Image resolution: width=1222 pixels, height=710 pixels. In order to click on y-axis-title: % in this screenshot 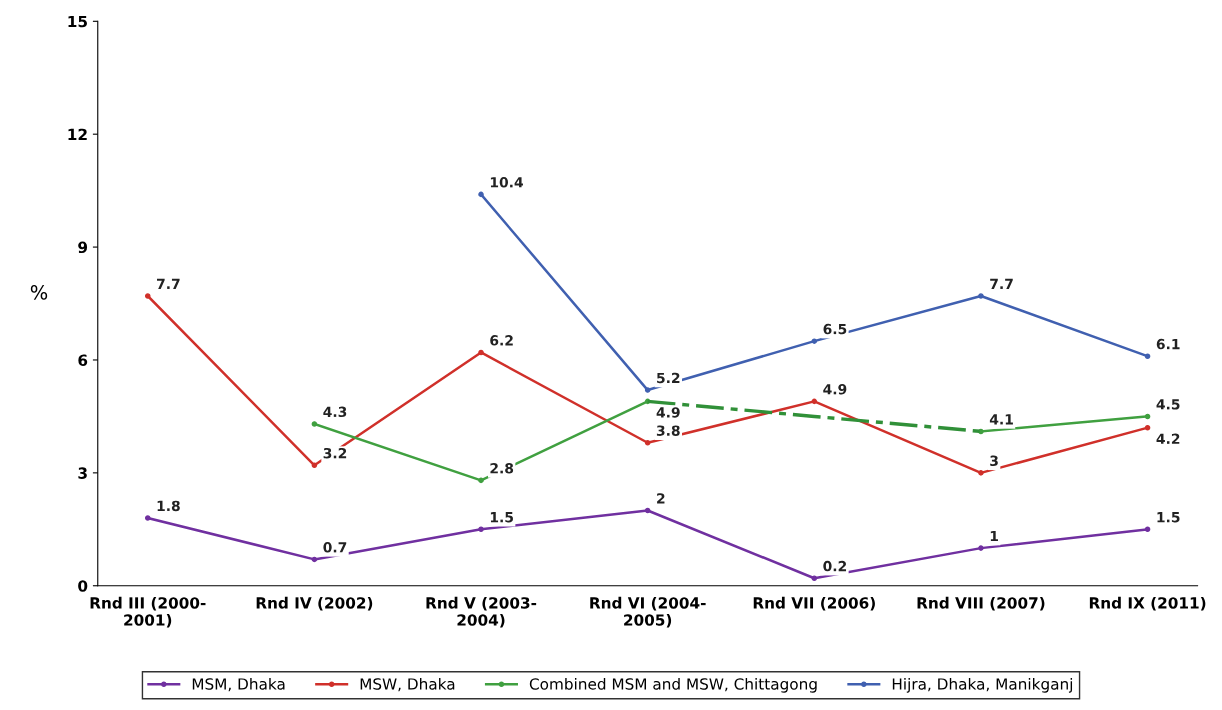, I will do `click(39, 292)`.